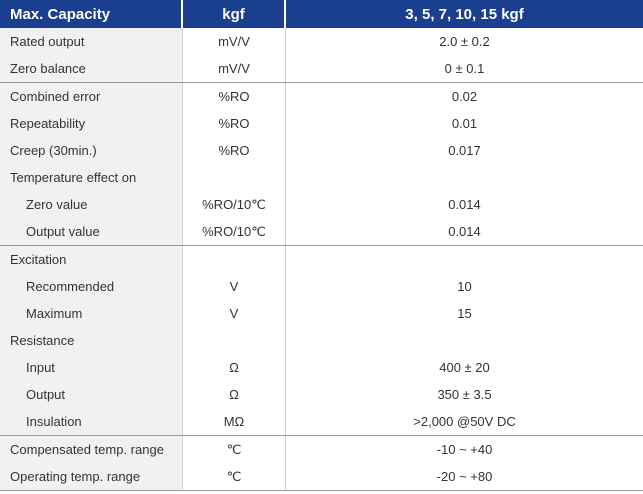 The width and height of the screenshot is (643, 494). What do you see at coordinates (321, 476) in the screenshot?
I see `table-row: Operating temp. range ℃ -20 ~ +80` at bounding box center [321, 476].